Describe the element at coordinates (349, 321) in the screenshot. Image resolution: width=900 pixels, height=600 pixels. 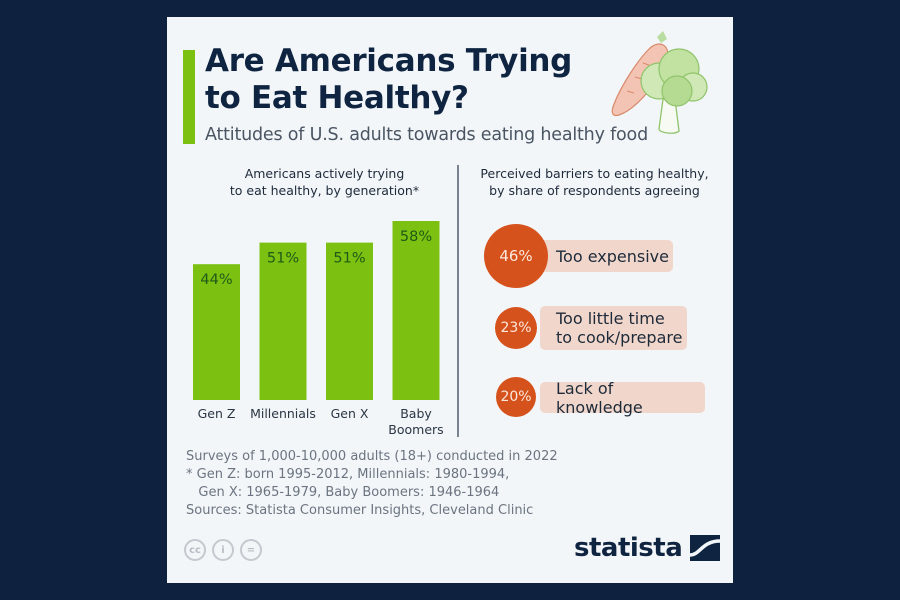
I see `bar-gen-x` at that location.